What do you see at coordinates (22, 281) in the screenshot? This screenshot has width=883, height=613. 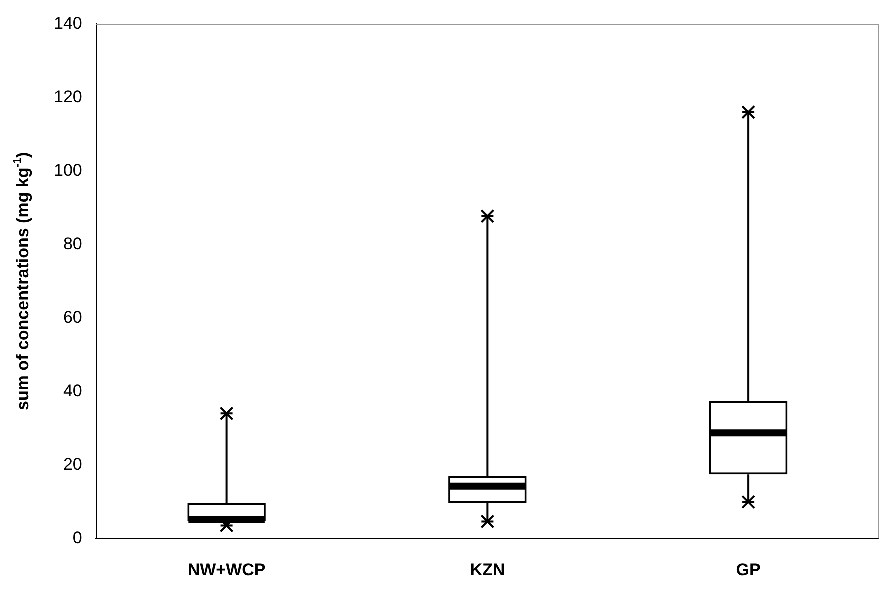 I see `y-axis-title: sum of concentrations (mg kg-1)` at bounding box center [22, 281].